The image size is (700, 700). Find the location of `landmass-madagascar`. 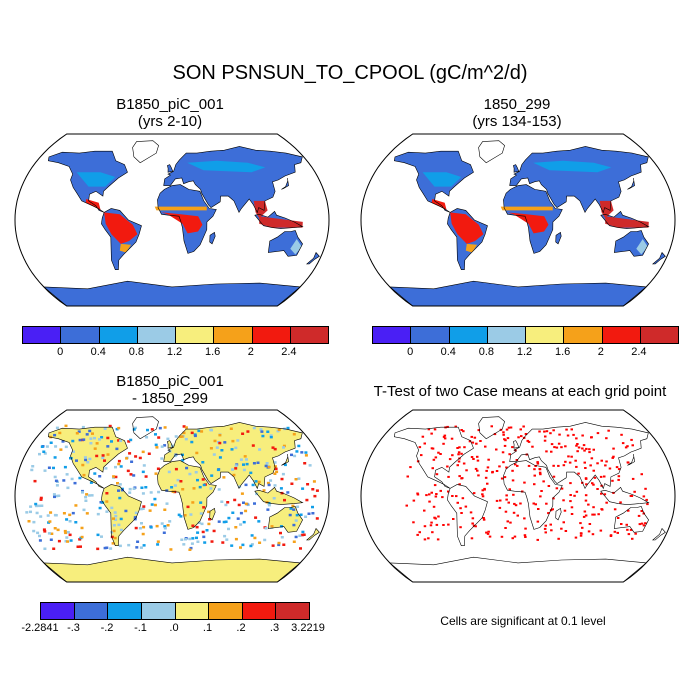

landmass-madagascar is located at coordinates (212, 238).